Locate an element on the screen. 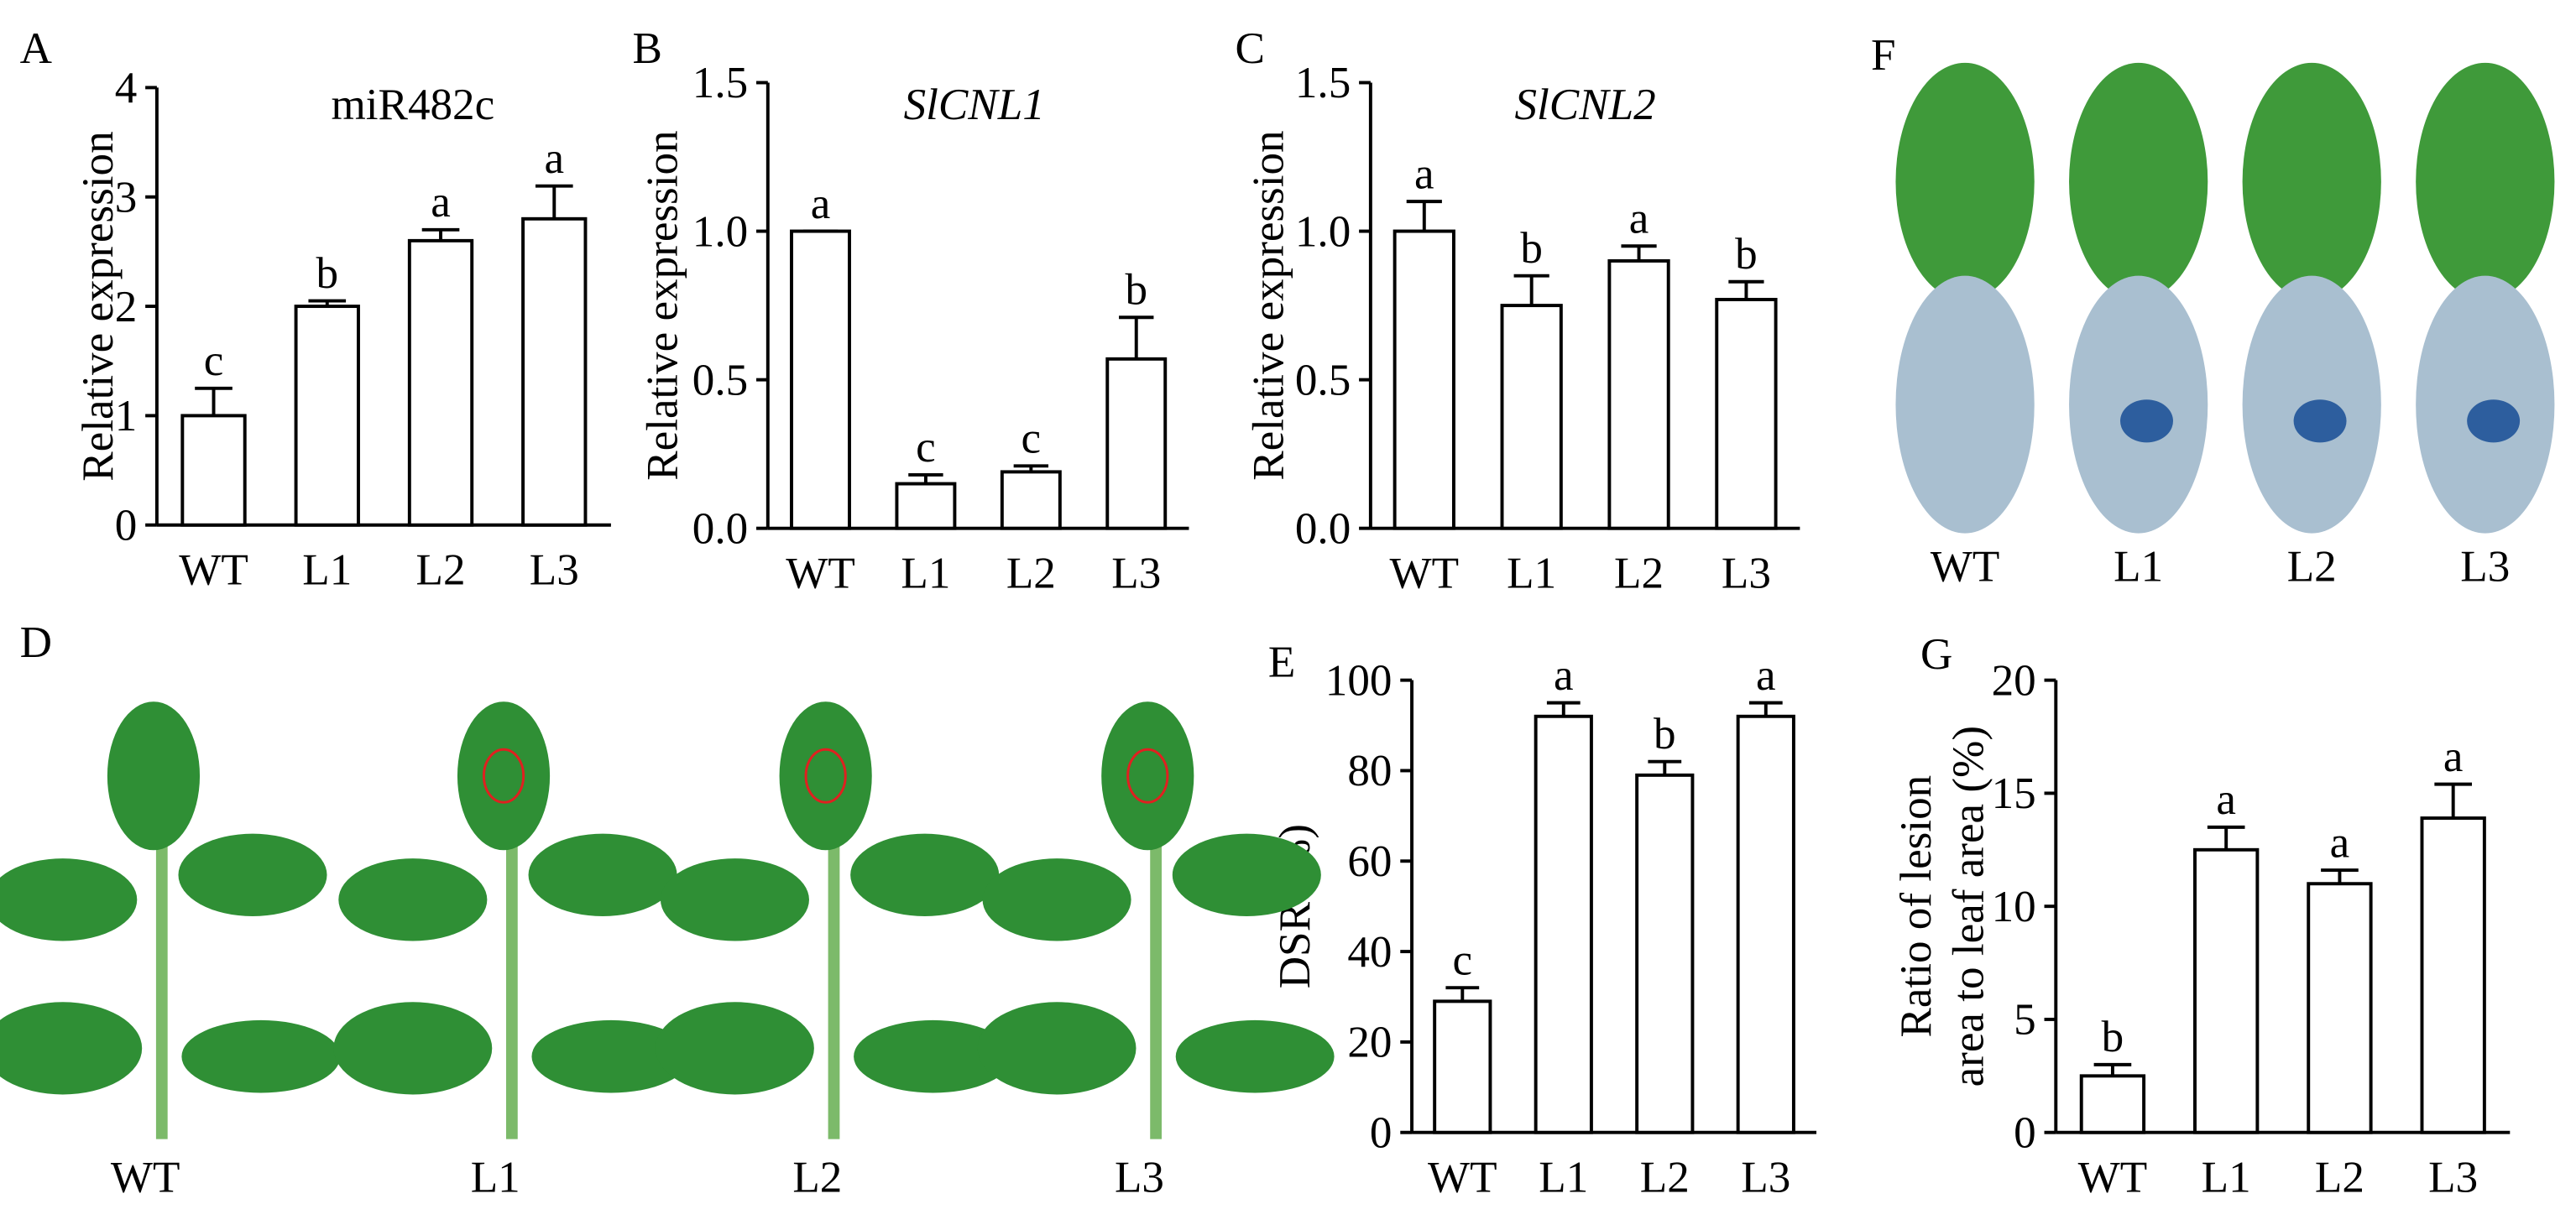 This screenshot has height=1225, width=2576. panel-label: E is located at coordinates (1281, 663).